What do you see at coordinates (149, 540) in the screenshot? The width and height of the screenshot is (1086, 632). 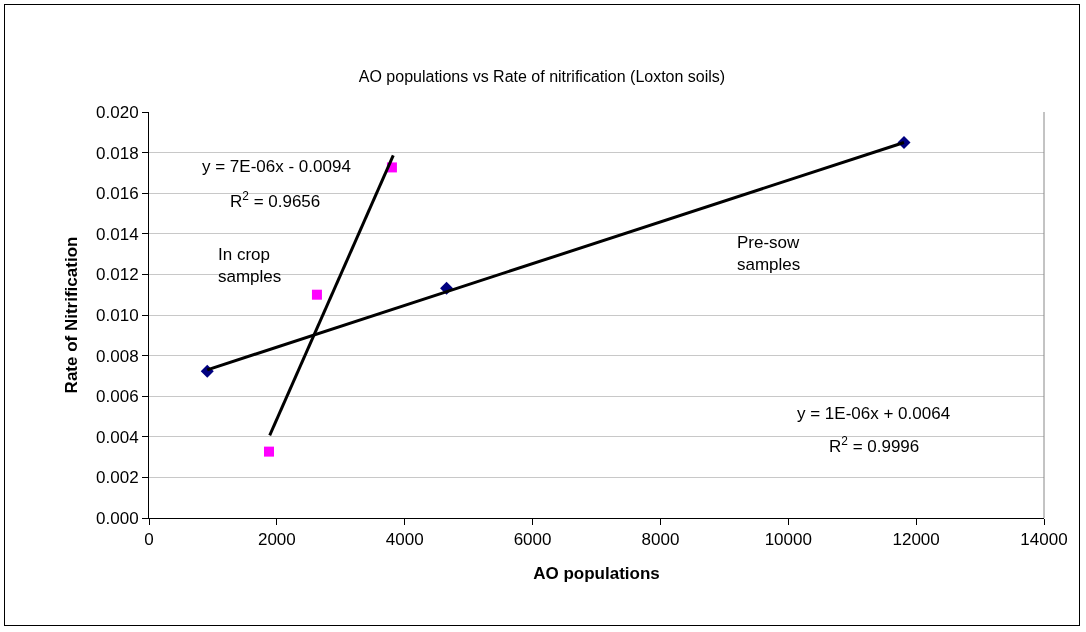 I see `x-tick-label: 0` at bounding box center [149, 540].